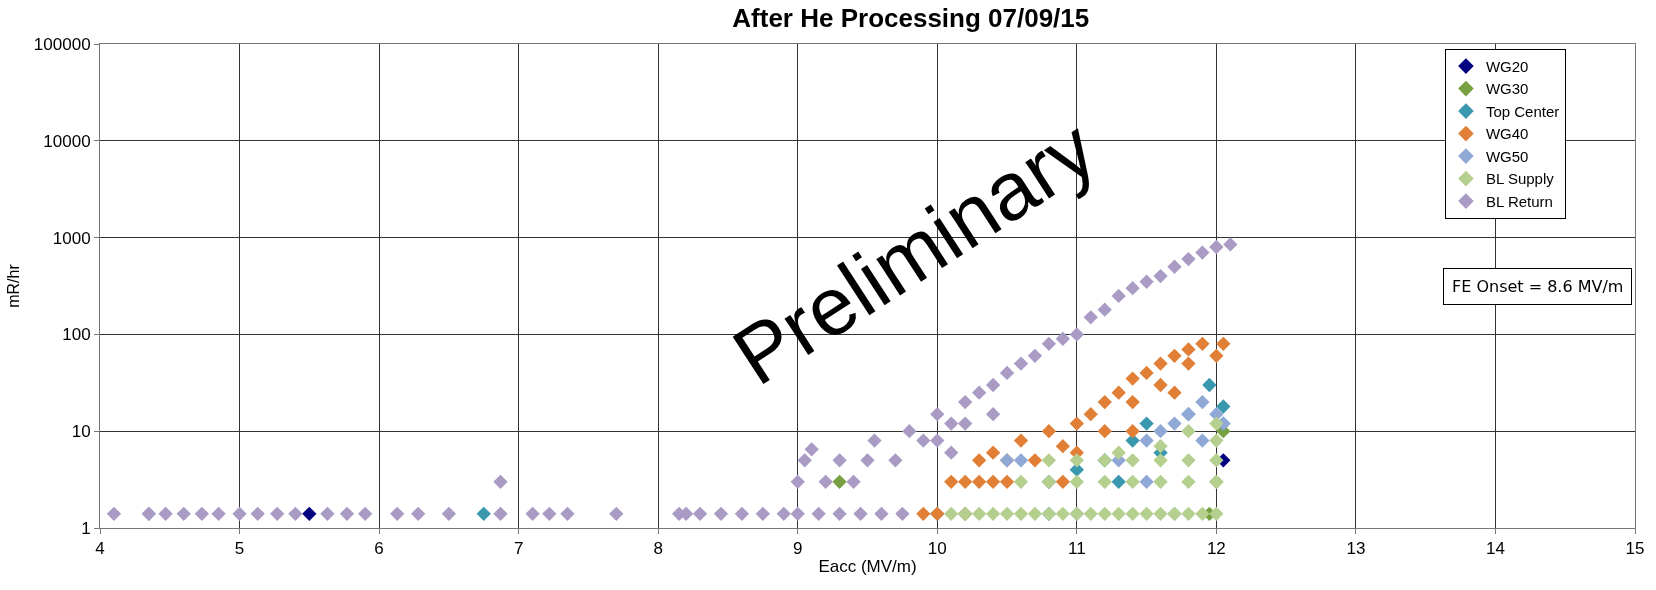 Image resolution: width=1656 pixels, height=590 pixels. Describe the element at coordinates (379, 549) in the screenshot. I see `x-tick-label: 6` at that location.